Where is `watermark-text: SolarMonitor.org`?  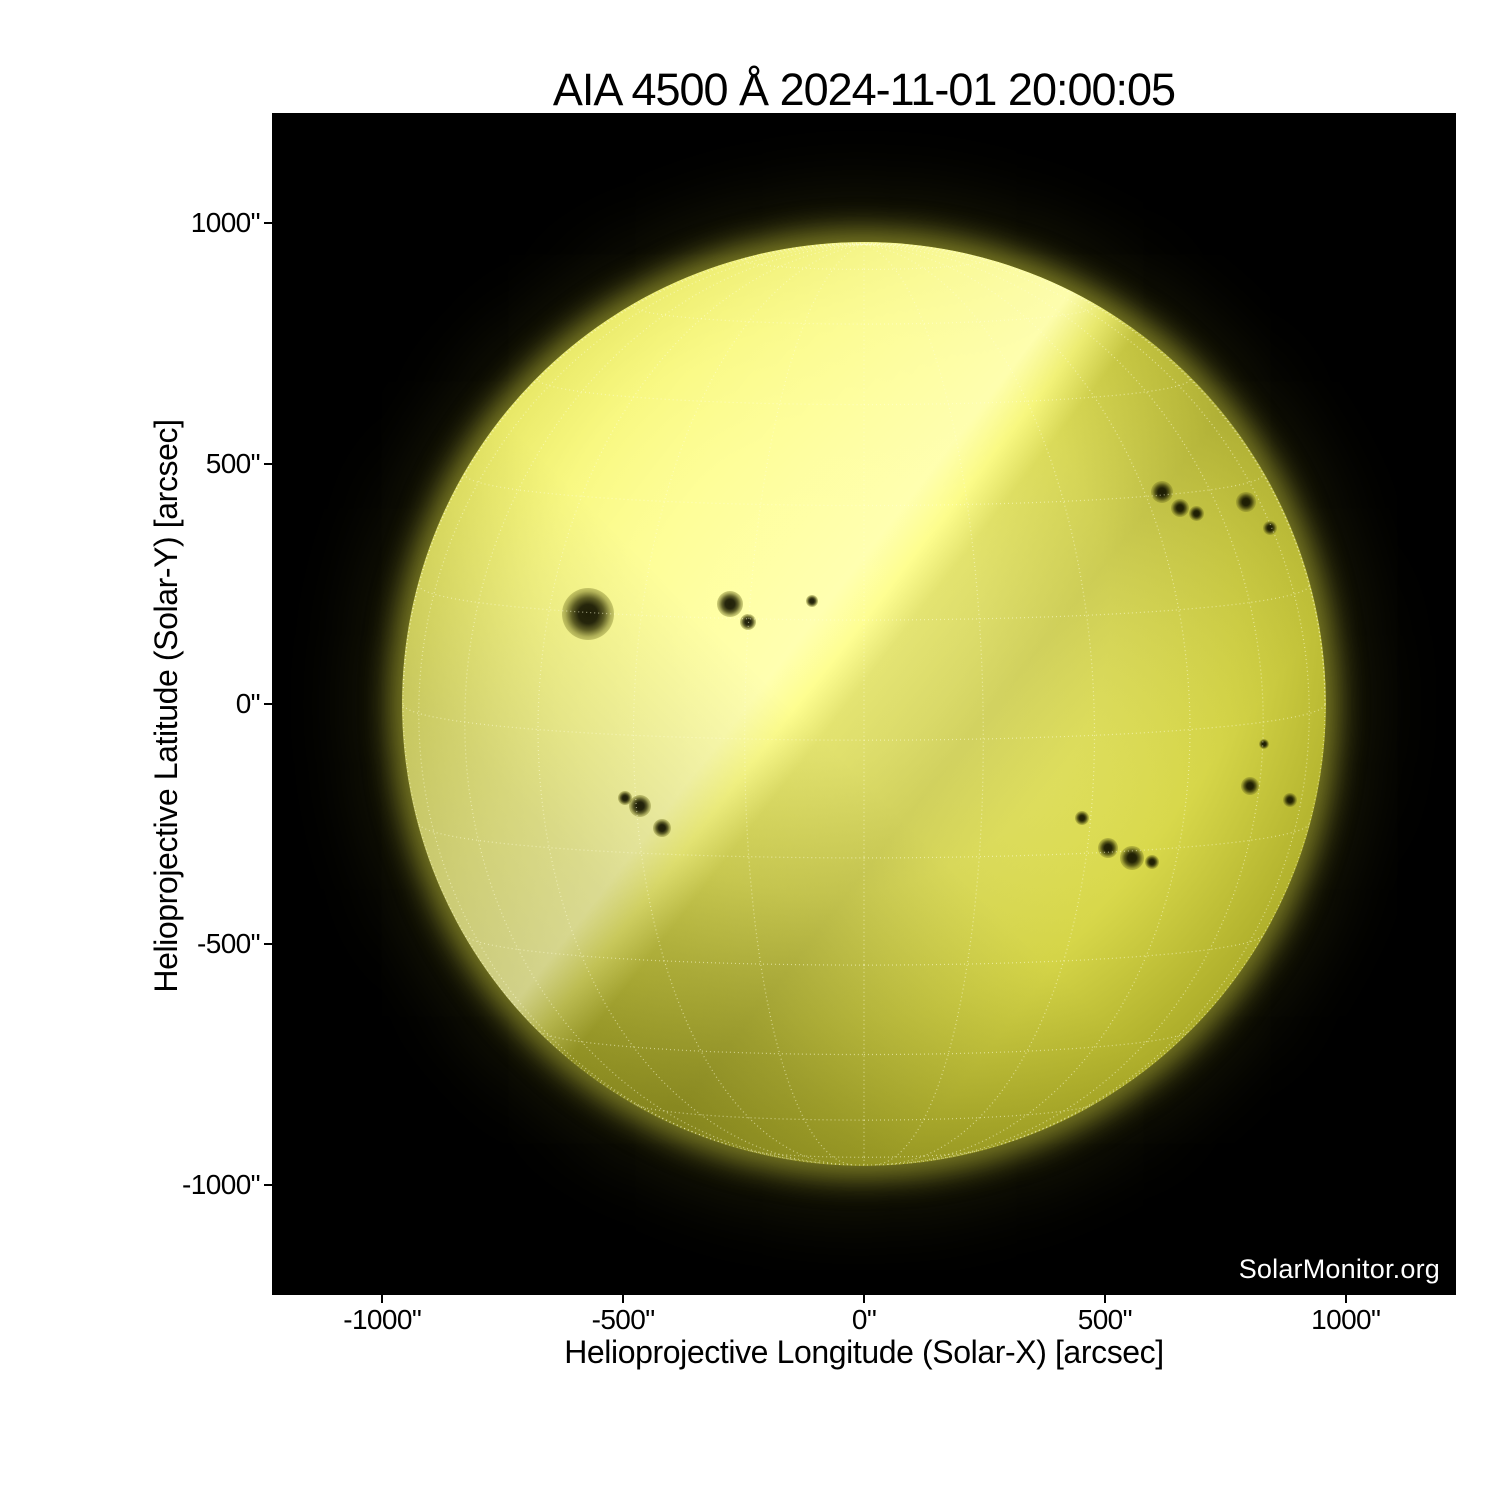
watermark-text: SolarMonitor.org is located at coordinates (1339, 1269).